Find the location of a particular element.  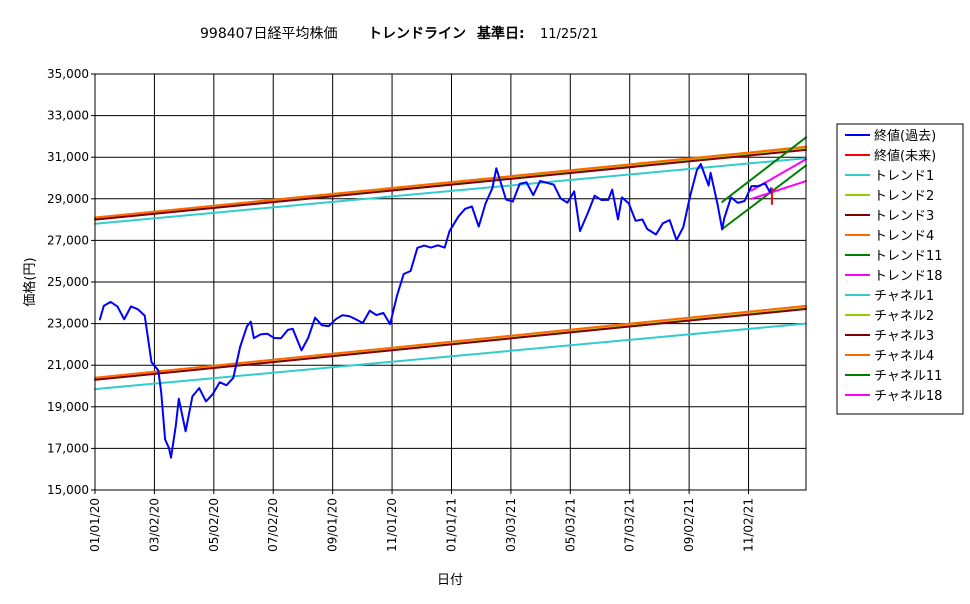

x-tick-label: 11/01/20 is located at coordinates (392, 525).